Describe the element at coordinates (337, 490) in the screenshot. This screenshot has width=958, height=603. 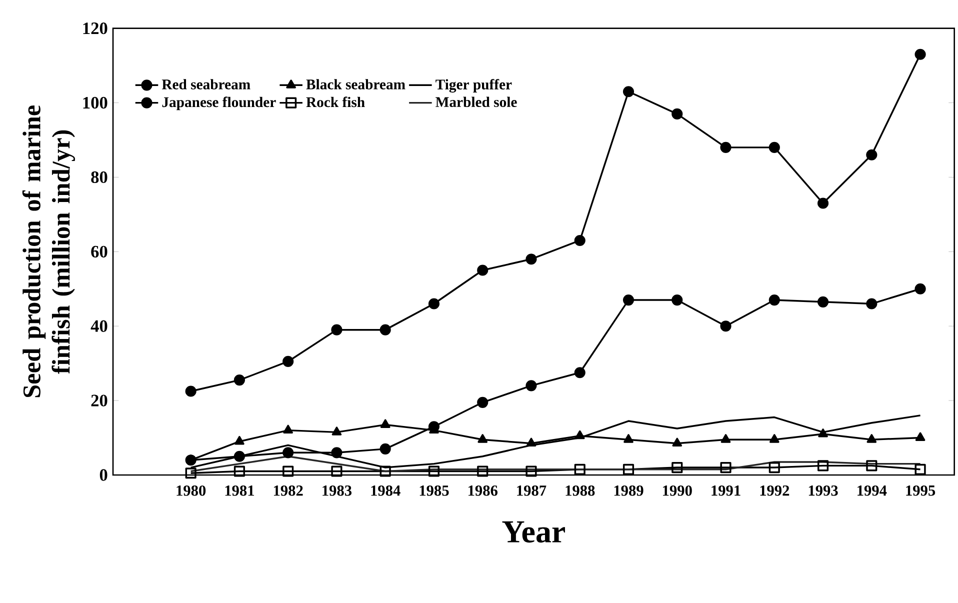
I see `x-tick-label: 1983` at that location.